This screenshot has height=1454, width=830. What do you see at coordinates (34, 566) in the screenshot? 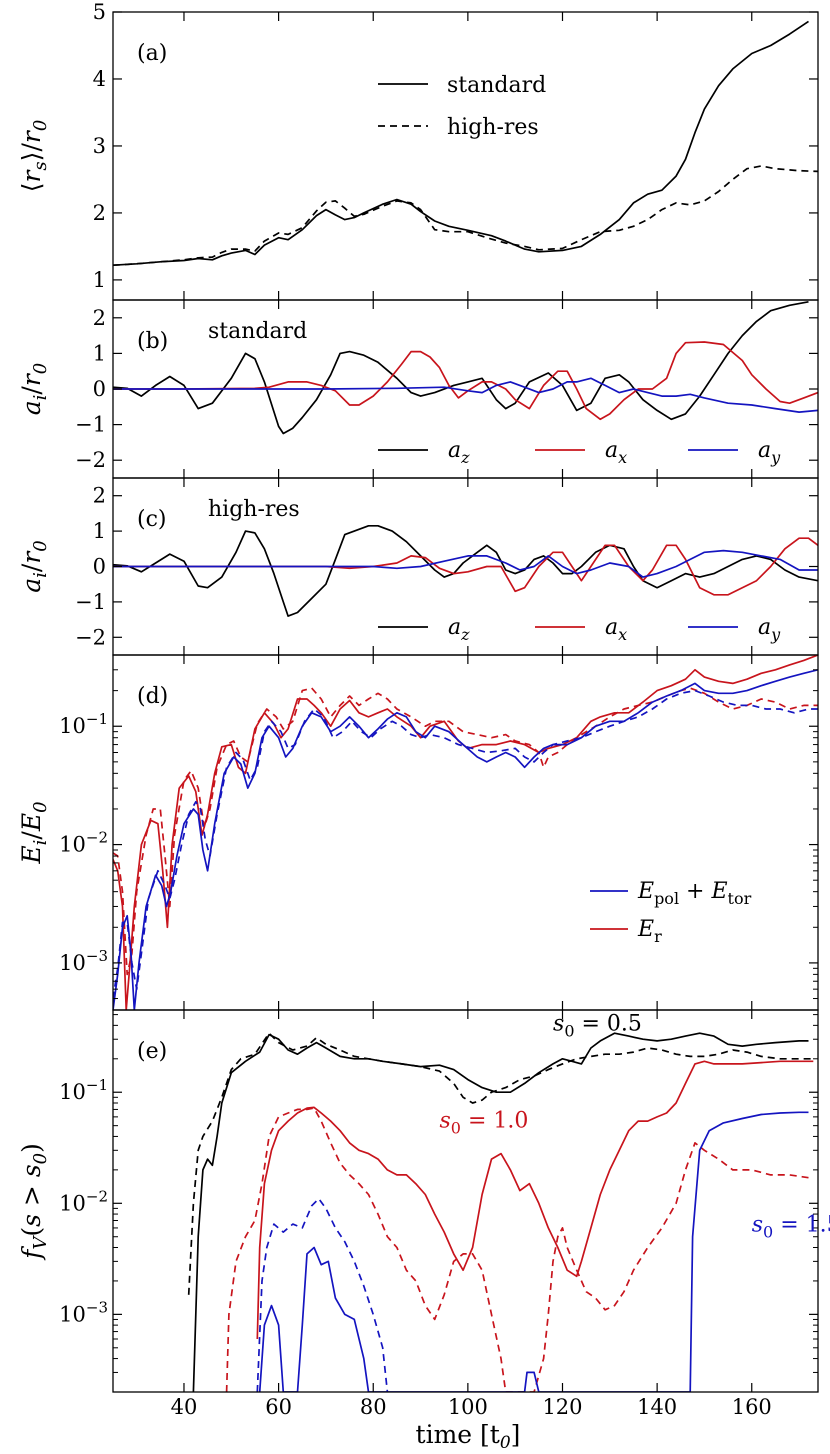
I see `y-axis-label-c: ai/r0` at bounding box center [34, 566].